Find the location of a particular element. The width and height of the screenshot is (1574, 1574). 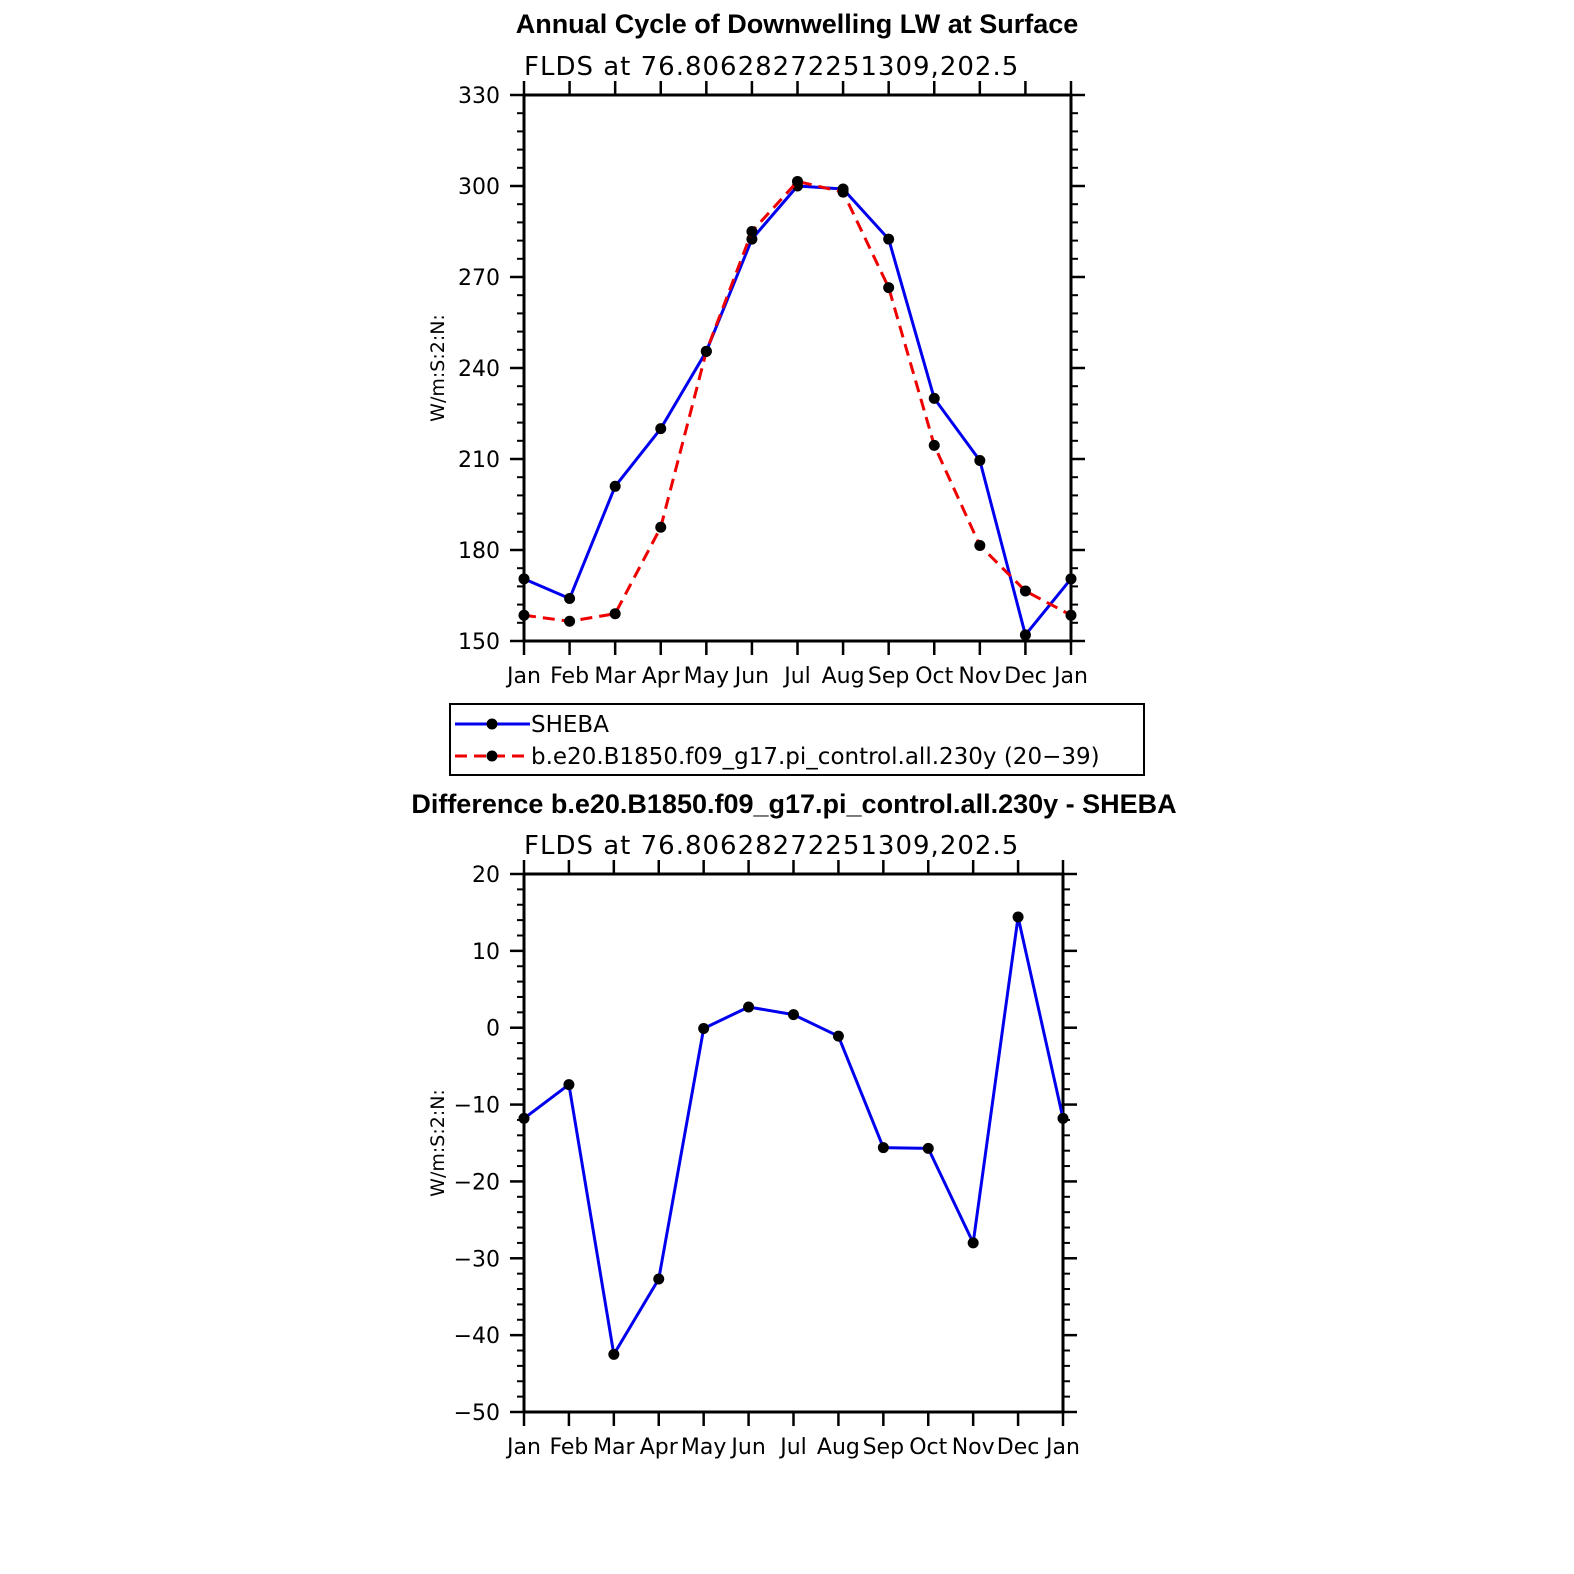

y-tick-label: −40 is located at coordinates (477, 1336).